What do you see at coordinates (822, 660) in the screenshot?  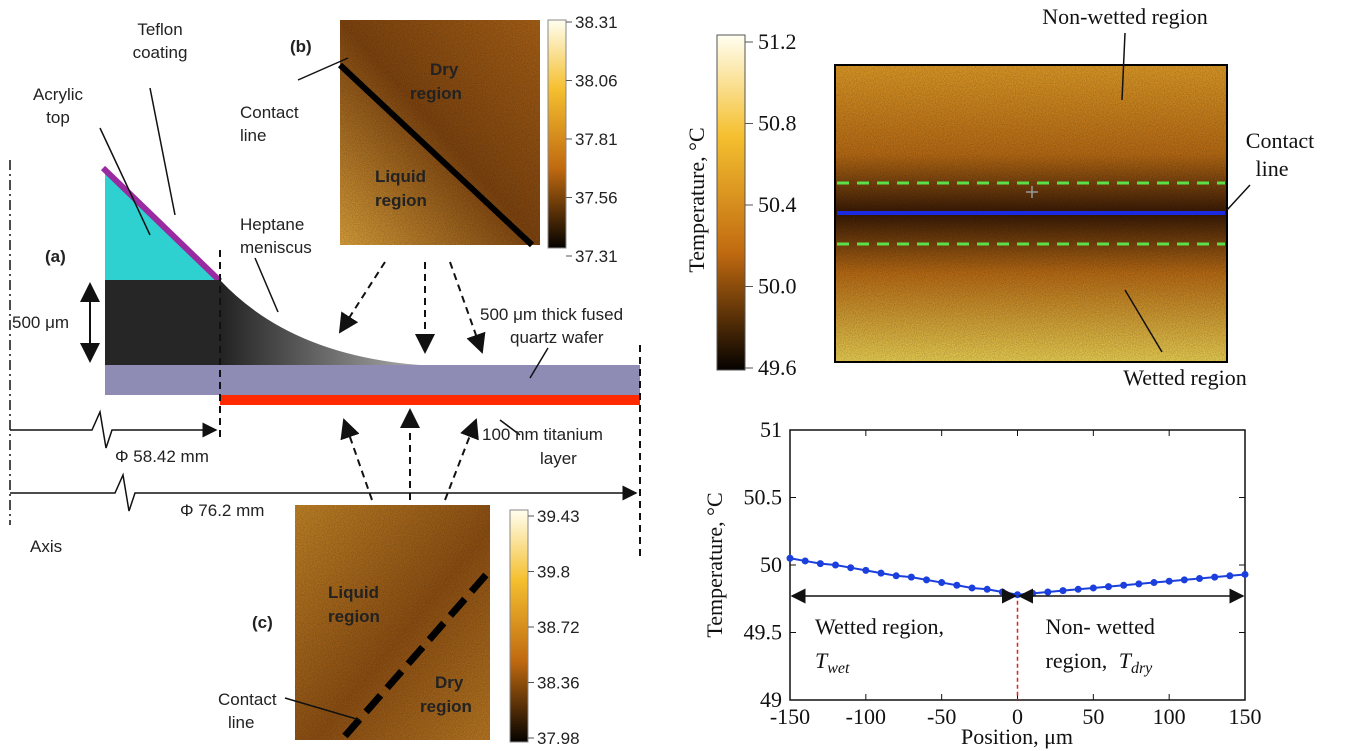 I see `annotation-part: T` at bounding box center [822, 660].